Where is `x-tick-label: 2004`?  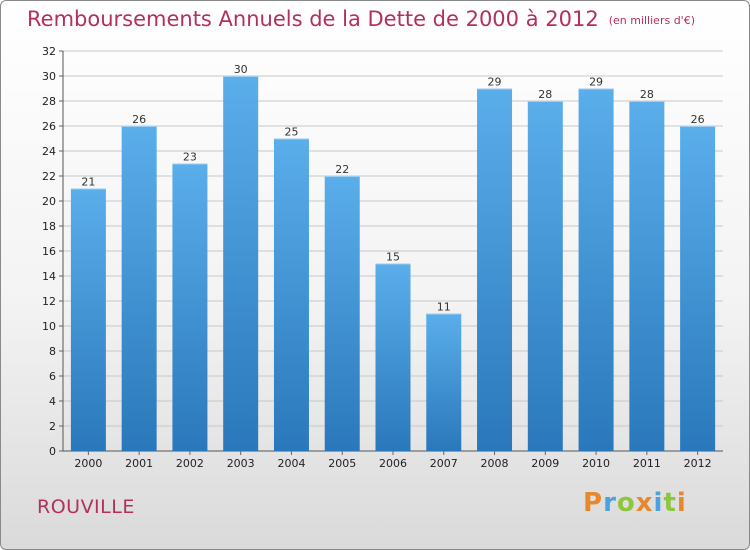 x-tick-label: 2004 is located at coordinates (291, 463).